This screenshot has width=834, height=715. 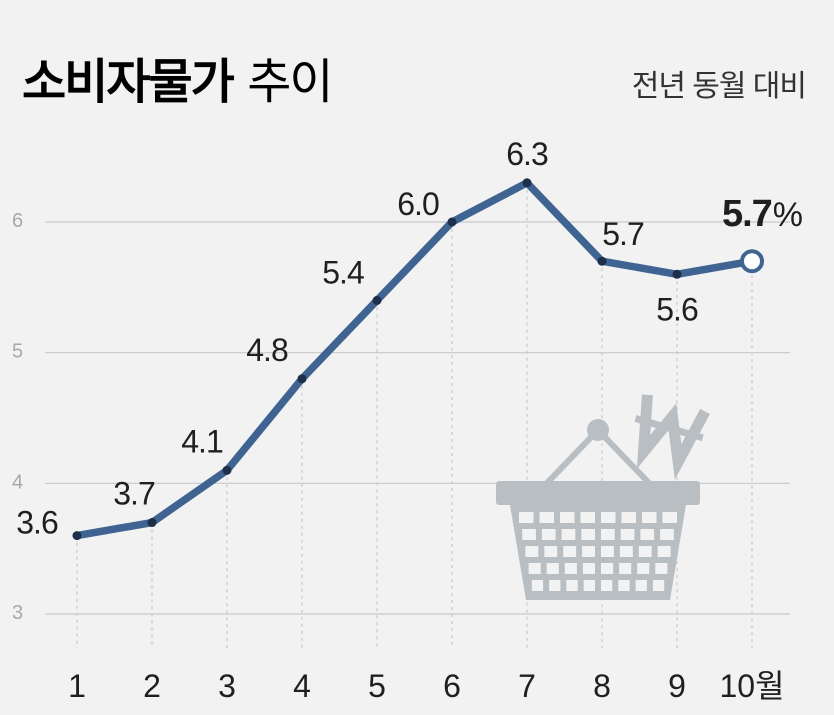 What do you see at coordinates (602, 686) in the screenshot?
I see `x-tick-label: 8` at bounding box center [602, 686].